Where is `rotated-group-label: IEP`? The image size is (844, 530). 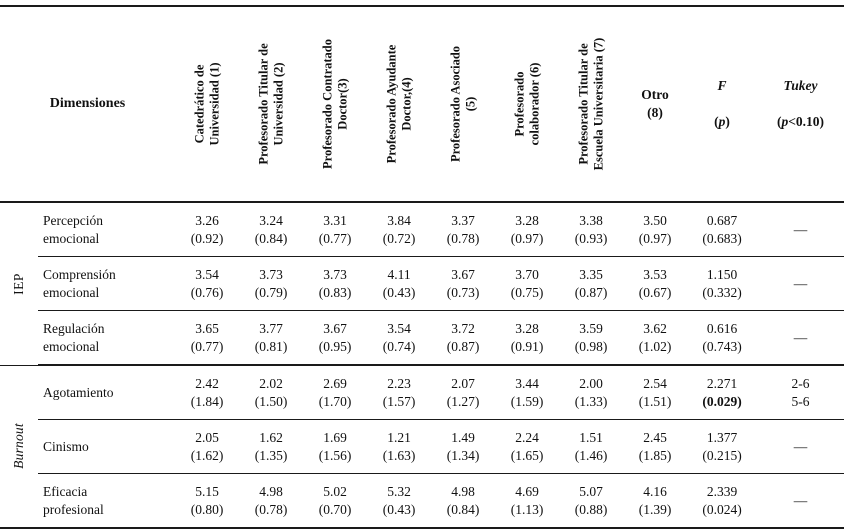
rotated-group-label: IEP is located at coordinates (19, 283).